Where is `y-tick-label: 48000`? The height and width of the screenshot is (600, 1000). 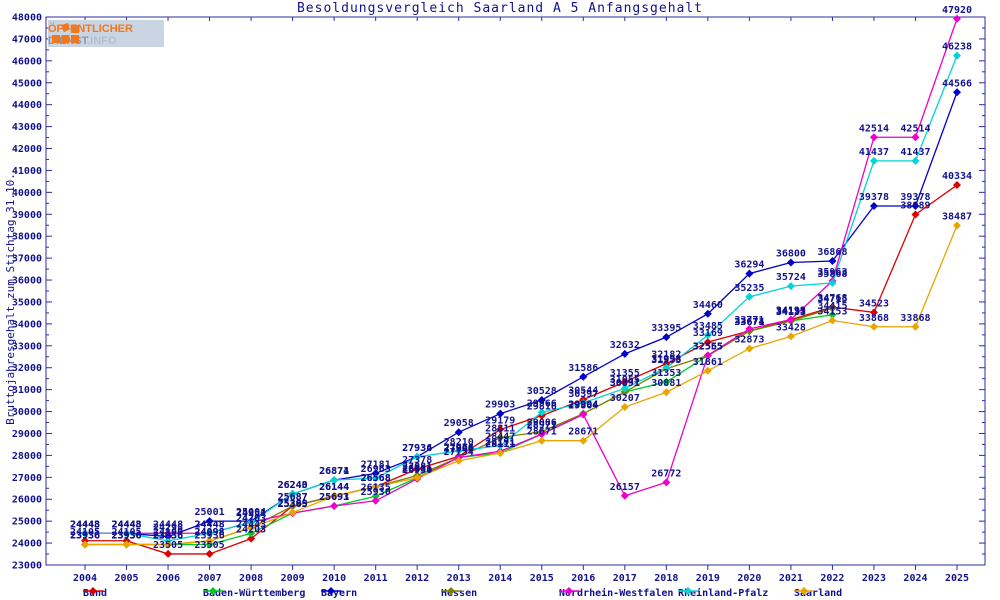 y-tick-label: 48000 is located at coordinates (27, 18).